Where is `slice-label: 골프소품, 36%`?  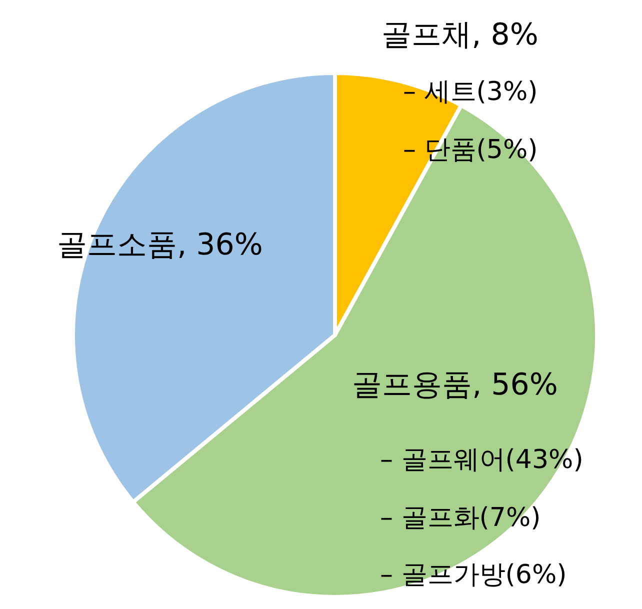
slice-label: 골프소품, 36% is located at coordinates (160, 245).